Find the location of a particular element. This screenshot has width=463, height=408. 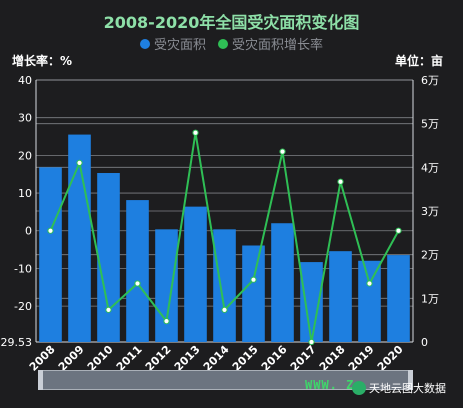

bar-2020 is located at coordinates (398, 298).